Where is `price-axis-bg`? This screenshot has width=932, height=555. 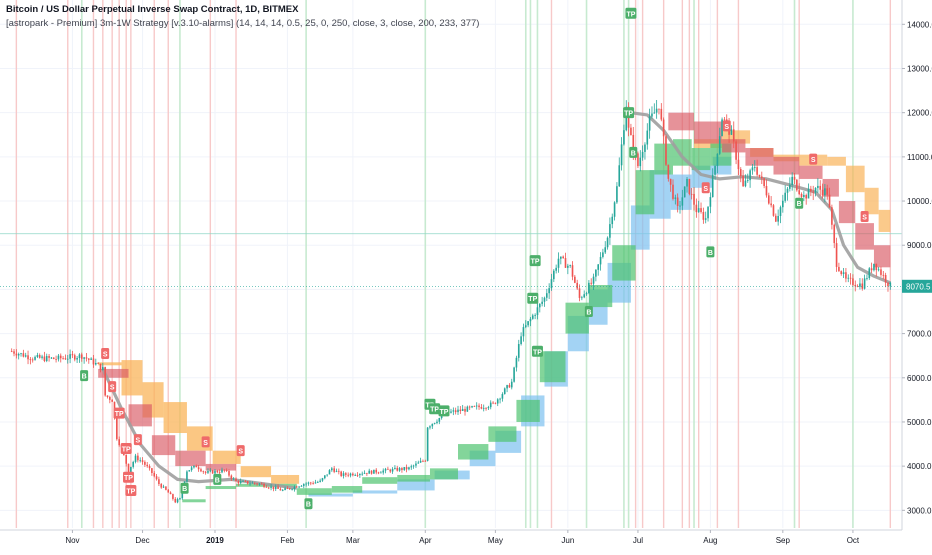 price-axis-bg is located at coordinates (917, 275).